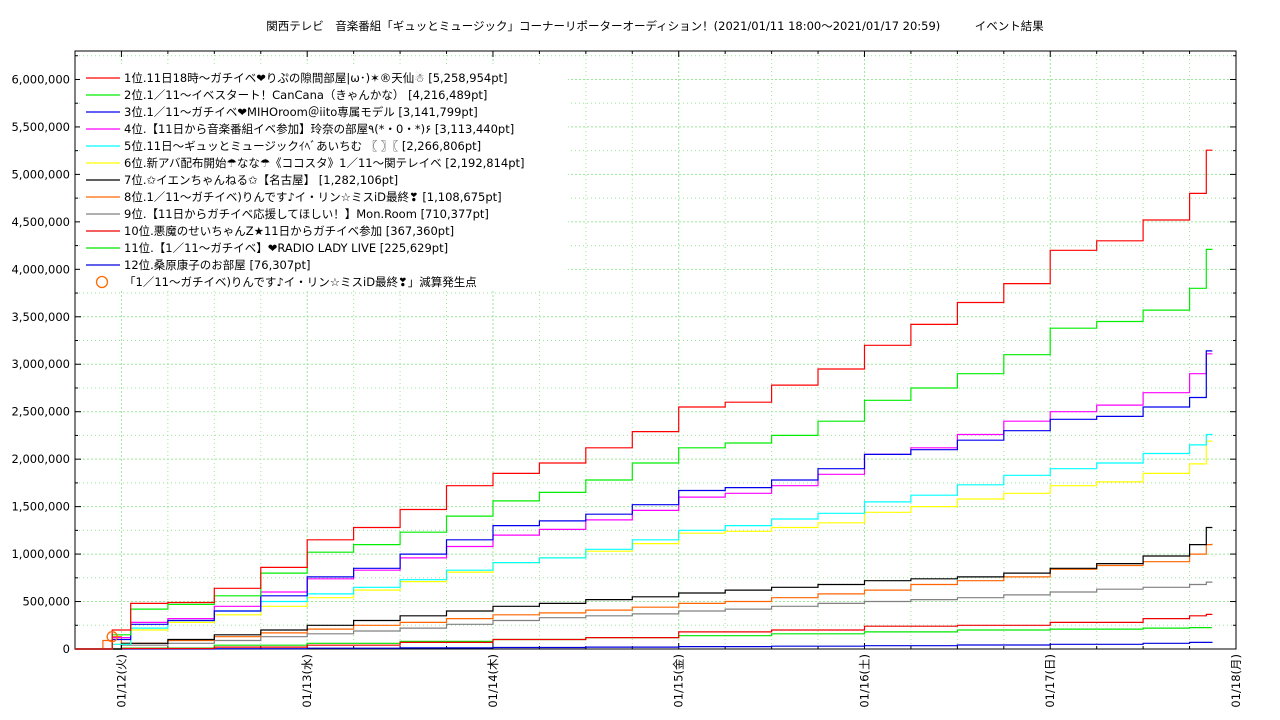 This screenshot has height=720, width=1280. I want to click on y-tick-label: 2,500,000, so click(40, 412).